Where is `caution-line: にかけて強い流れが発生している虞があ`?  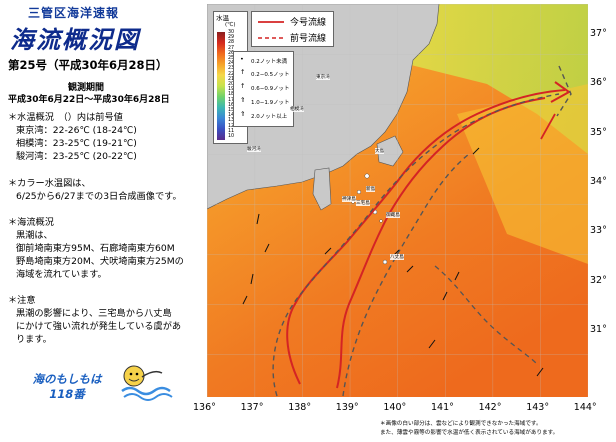 caution-line: にかけて強い流れが発生している虞があ is located at coordinates (99, 326).